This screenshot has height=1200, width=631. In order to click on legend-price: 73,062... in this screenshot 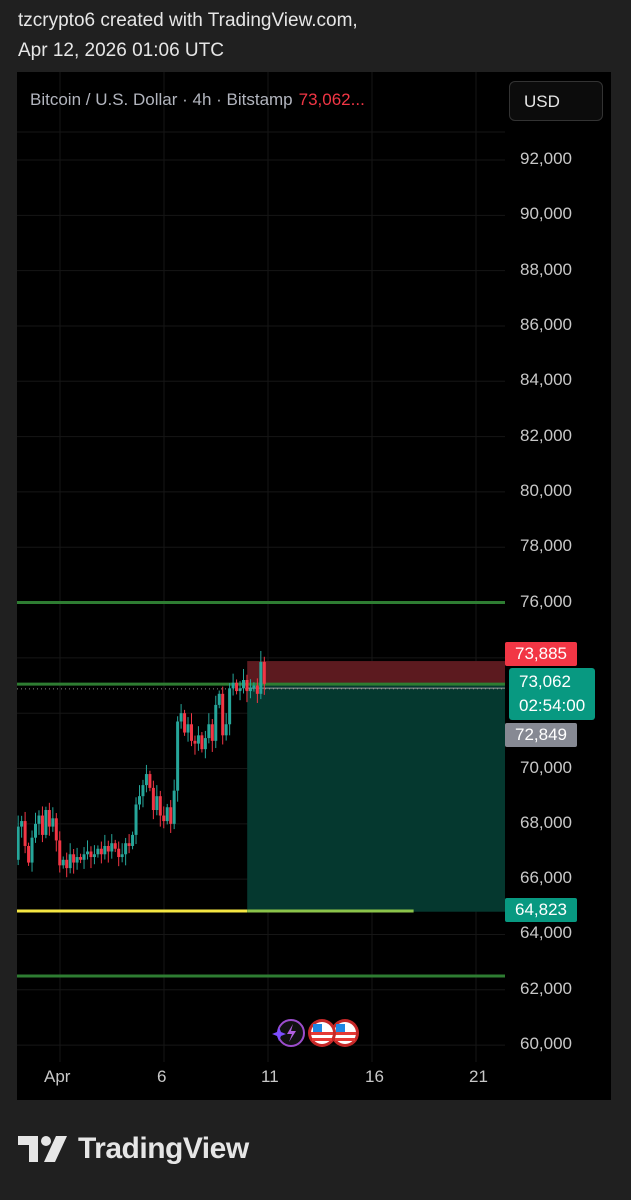, I will do `click(331, 99)`.